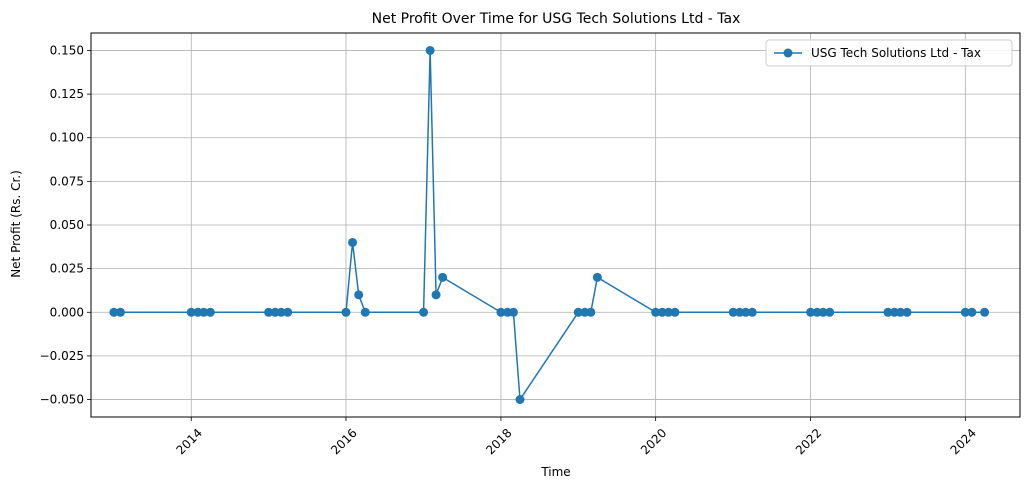  Describe the element at coordinates (62, 400) in the screenshot. I see `y-tick-label: −0.050` at that location.